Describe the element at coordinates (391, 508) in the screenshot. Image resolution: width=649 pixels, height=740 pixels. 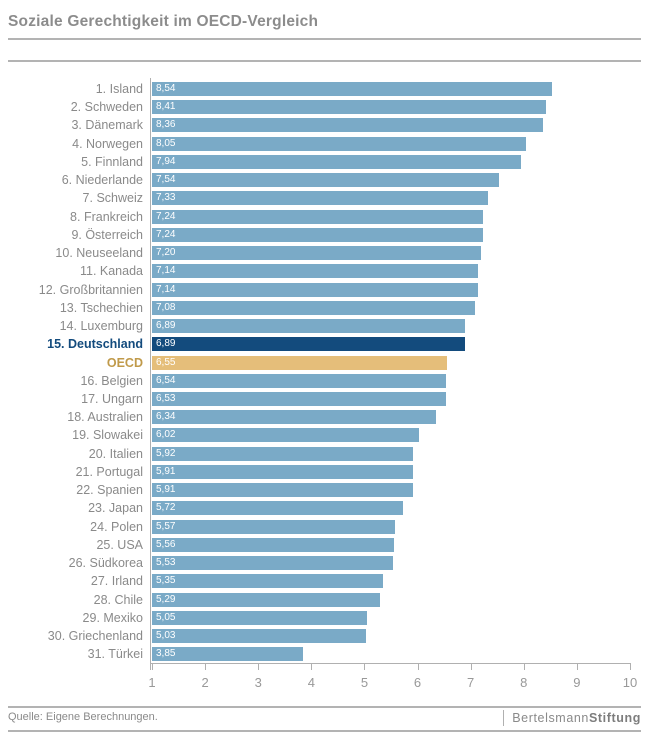
I see `bar-area: 5,72` at that location.